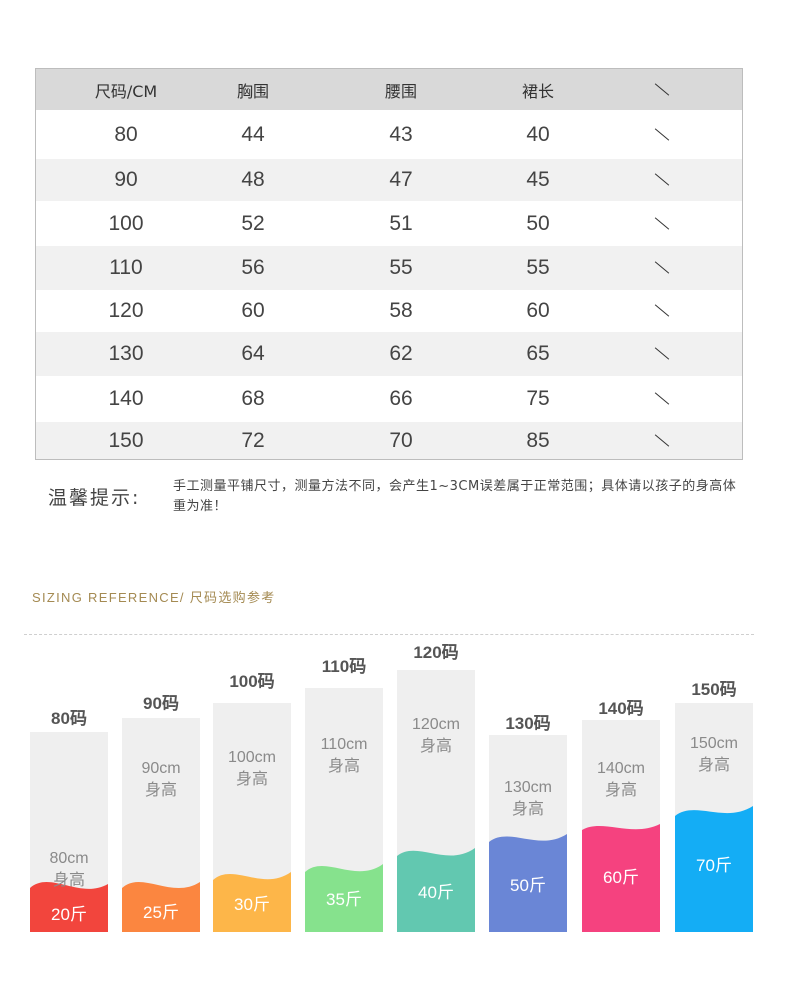 This screenshot has height=999, width=790. I want to click on cell-size: 80, so click(126, 134).